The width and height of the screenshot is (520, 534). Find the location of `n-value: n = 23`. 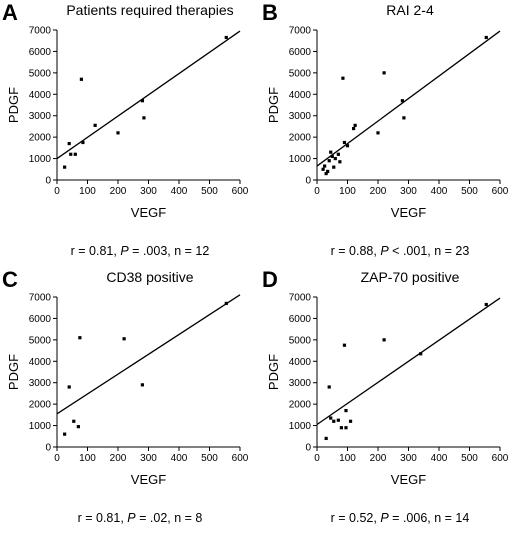

n-value: n = 23 is located at coordinates (451, 251).